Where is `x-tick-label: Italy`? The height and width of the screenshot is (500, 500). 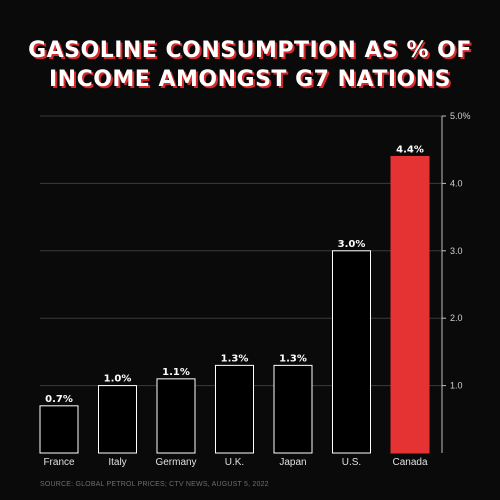 x-tick-label: Italy is located at coordinates (117, 462).